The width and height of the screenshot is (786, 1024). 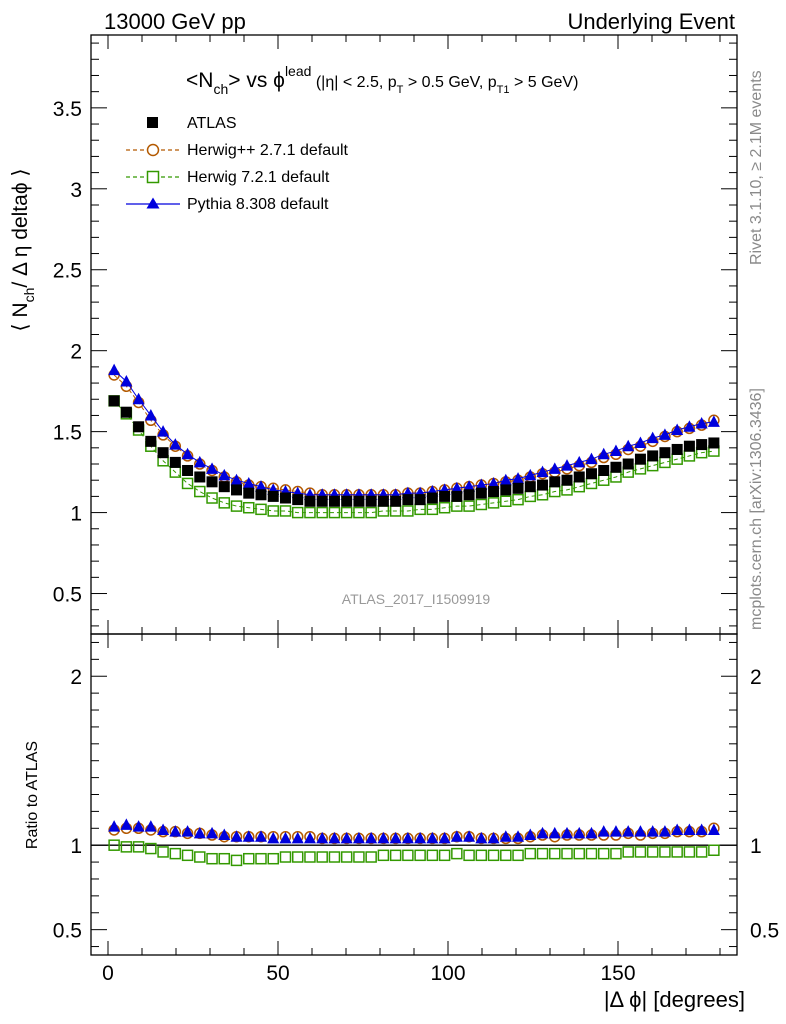 What do you see at coordinates (76, 677) in the screenshot?
I see `ratio-tick-label: 2` at bounding box center [76, 677].